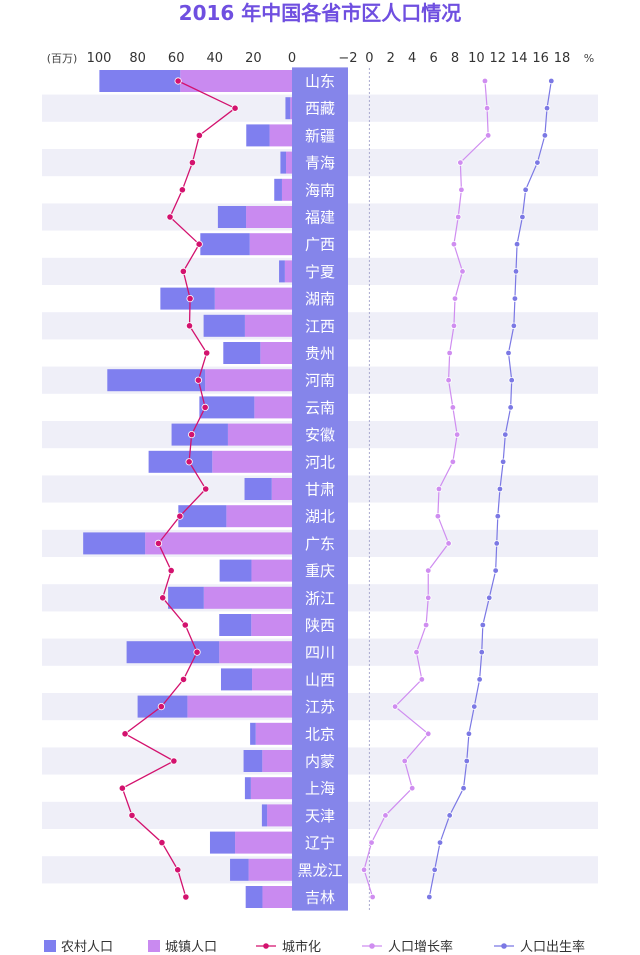  Describe the element at coordinates (476, 58) in the screenshot. I see `right-axis-tick-label: 10` at that location.